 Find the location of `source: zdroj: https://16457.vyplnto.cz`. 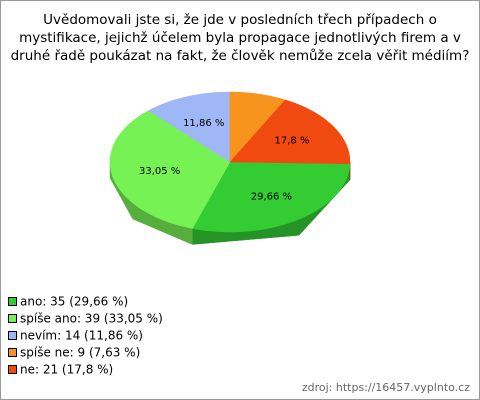

source: zdroj: https://16457.vyplnto.cz is located at coordinates (386, 387).